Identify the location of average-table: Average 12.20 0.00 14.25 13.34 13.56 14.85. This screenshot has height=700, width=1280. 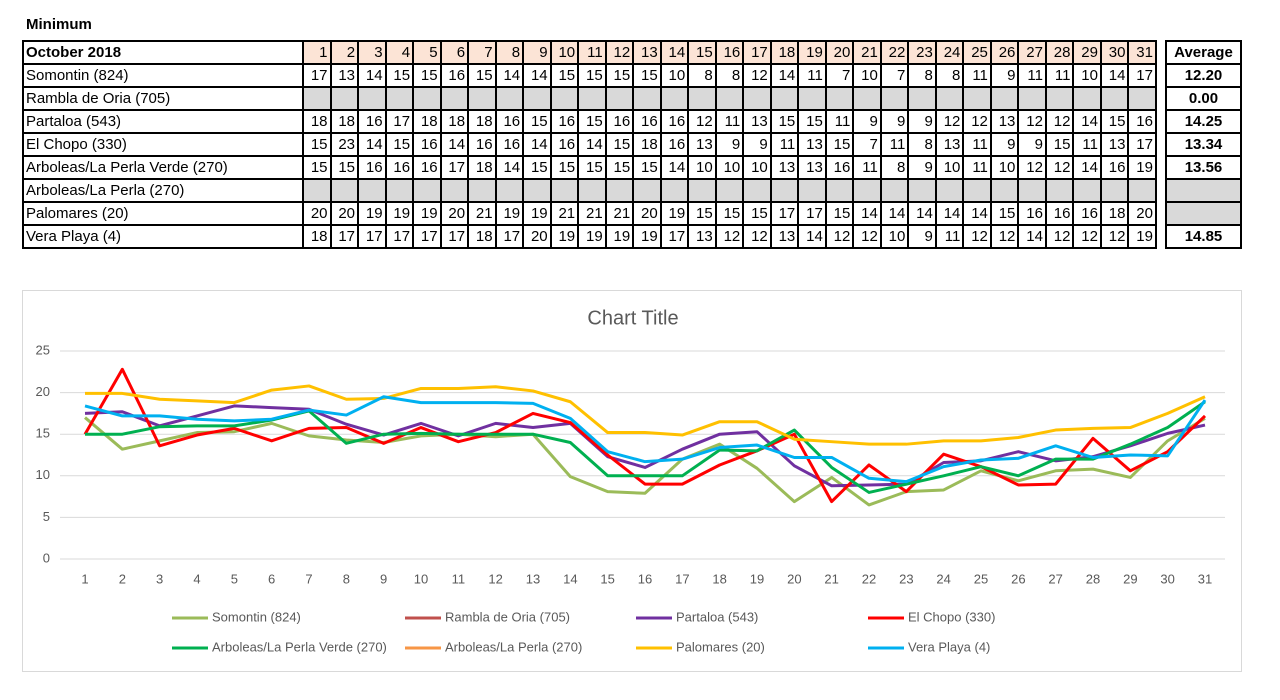
(1203, 144).